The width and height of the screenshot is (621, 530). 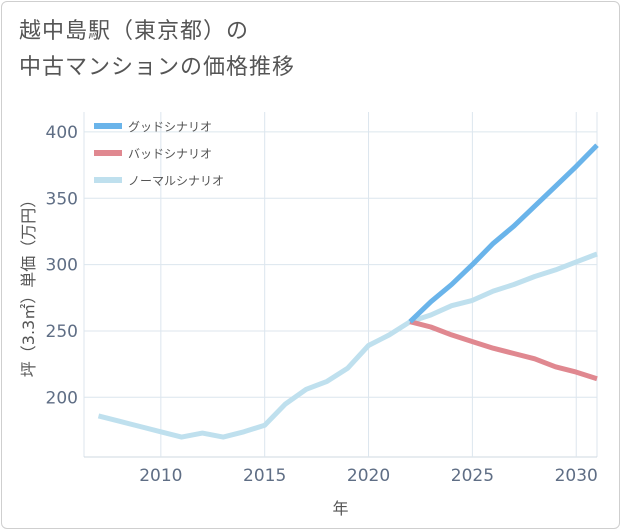 I want to click on chart-title-line2: 中古マンションの価格推移, so click(x=157, y=67).